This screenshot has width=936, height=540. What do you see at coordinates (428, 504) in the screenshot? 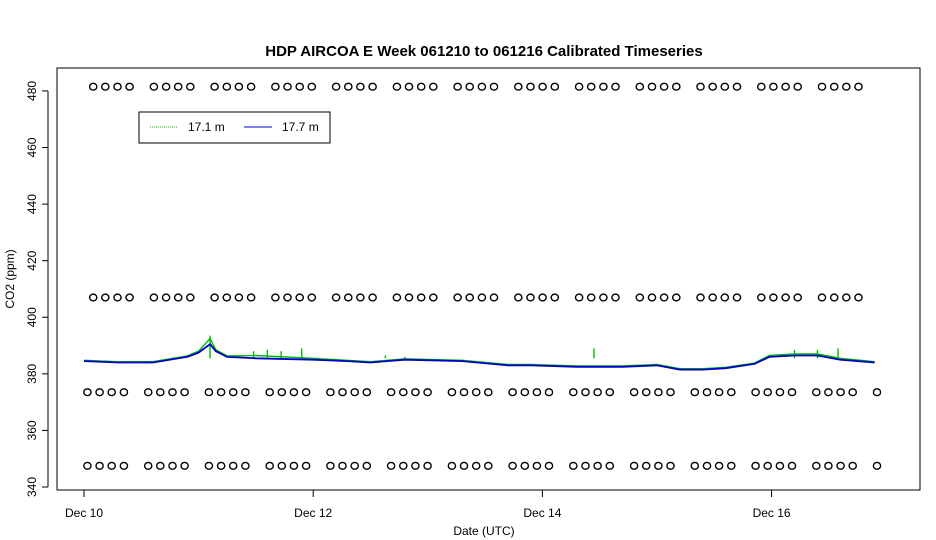
I see `x-axis: Dec 10 Dec 12 Dec 14 Dec 16` at bounding box center [428, 504].